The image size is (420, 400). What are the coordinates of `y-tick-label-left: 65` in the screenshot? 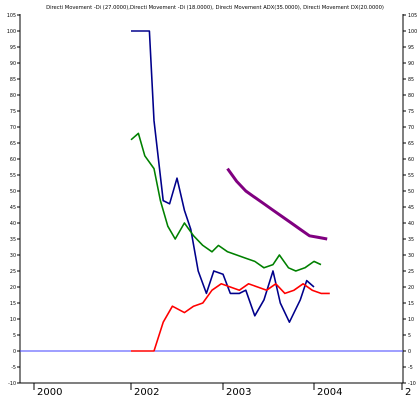 It's located at (13, 144).